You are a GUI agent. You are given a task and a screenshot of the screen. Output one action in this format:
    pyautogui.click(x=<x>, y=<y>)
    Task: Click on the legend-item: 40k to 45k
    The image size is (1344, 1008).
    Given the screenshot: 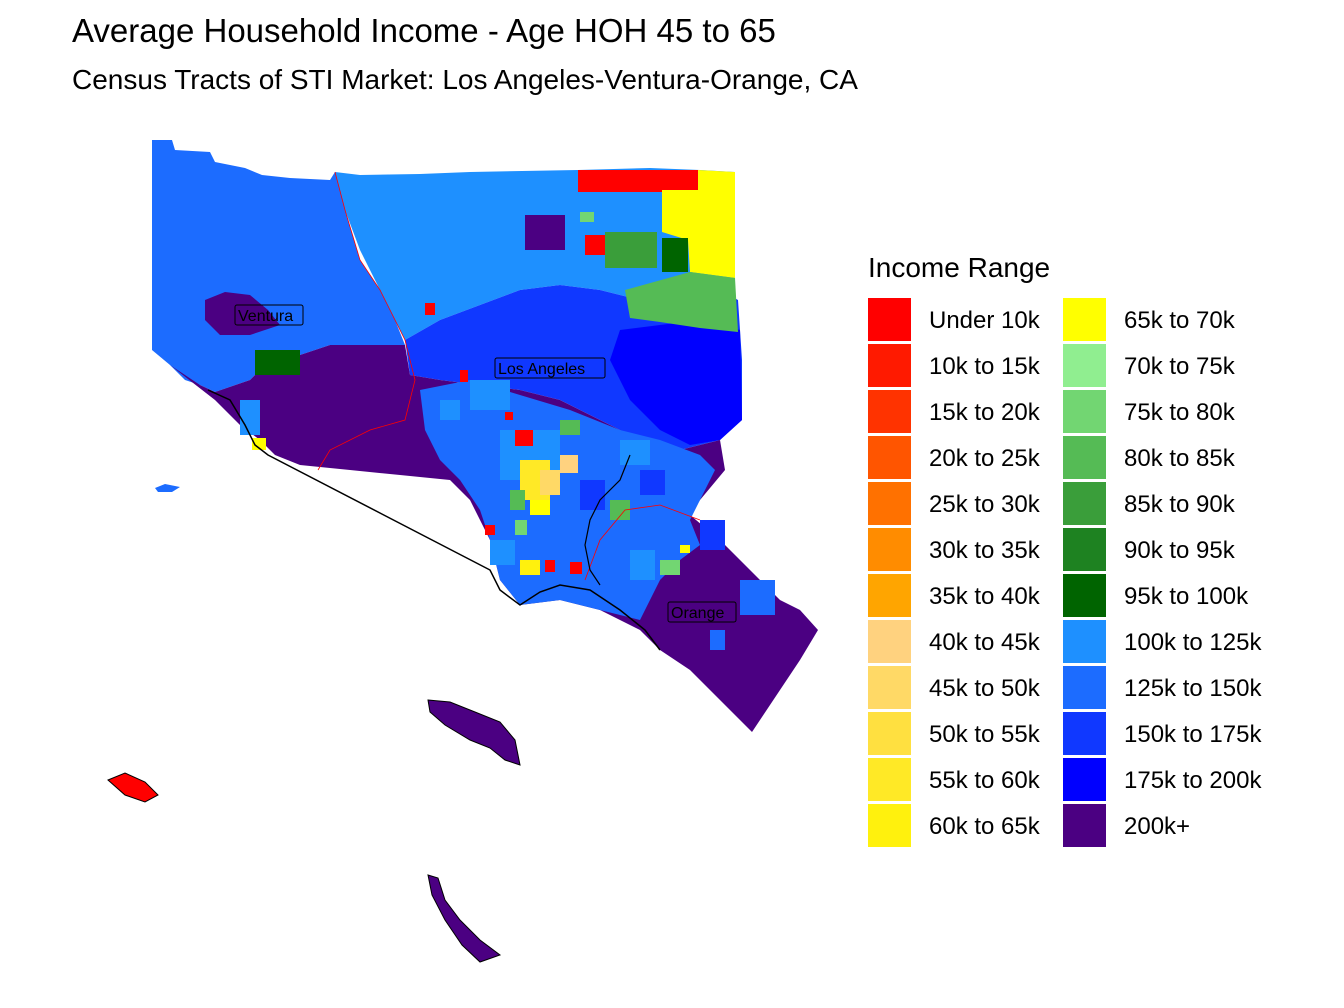 What is the action you would take?
    pyautogui.click(x=958, y=643)
    